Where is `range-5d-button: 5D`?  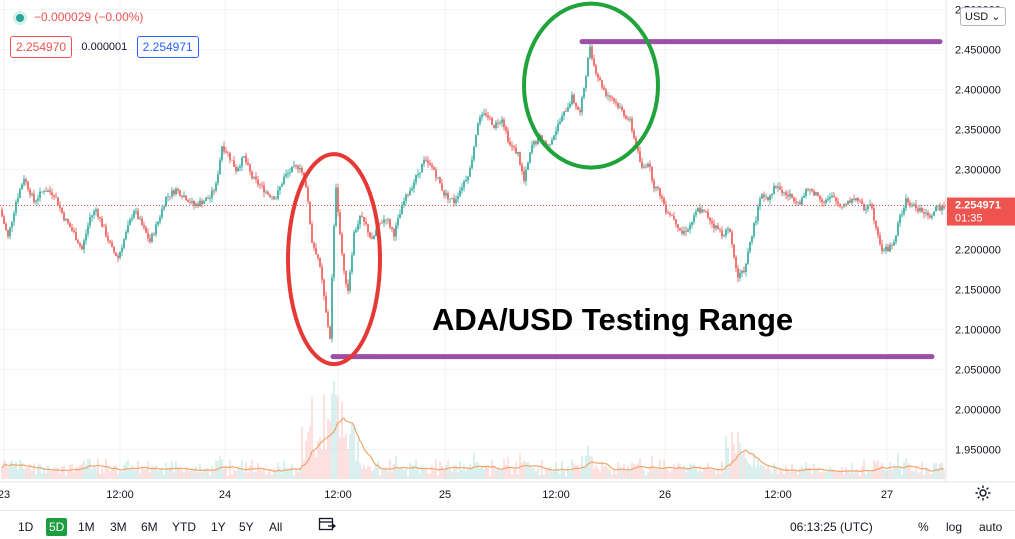 range-5d-button: 5D is located at coordinates (57, 527).